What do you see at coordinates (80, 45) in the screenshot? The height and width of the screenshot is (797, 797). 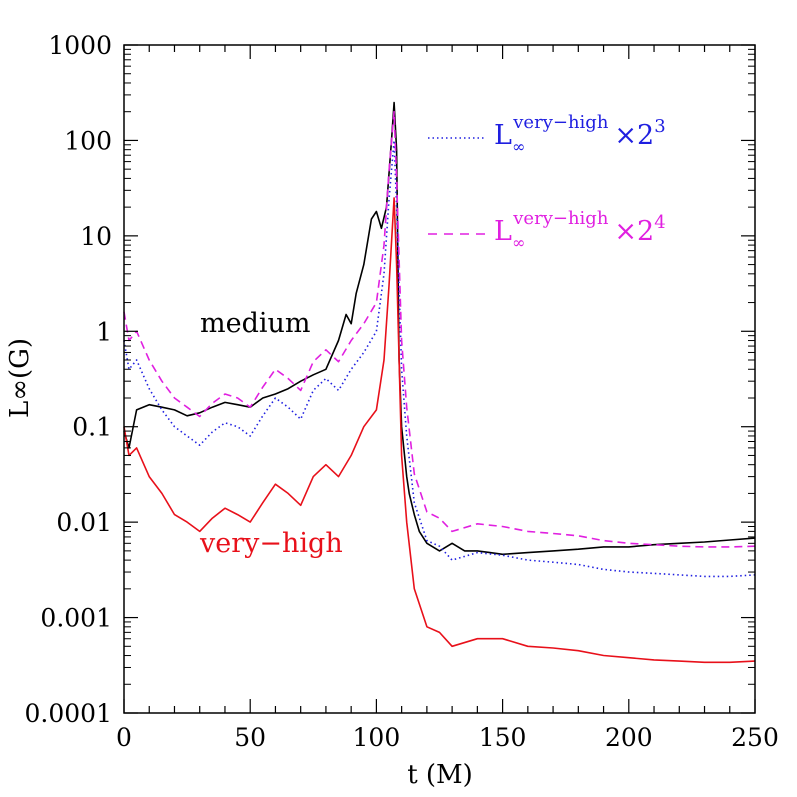 I see `y-tick-label: 1000` at bounding box center [80, 45].